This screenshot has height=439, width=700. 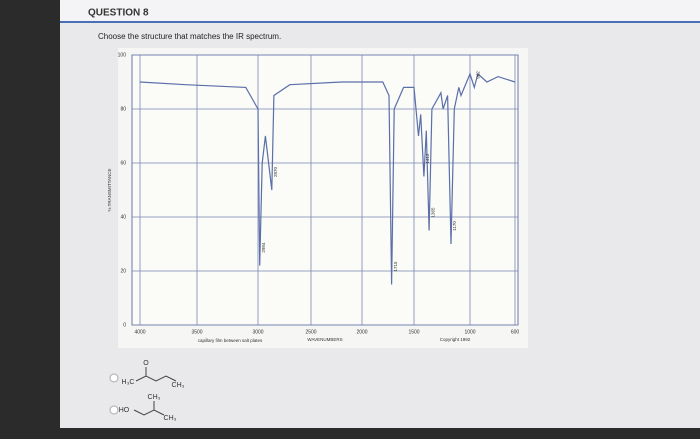 I want to click on structure-label: HO, so click(x=124, y=410).